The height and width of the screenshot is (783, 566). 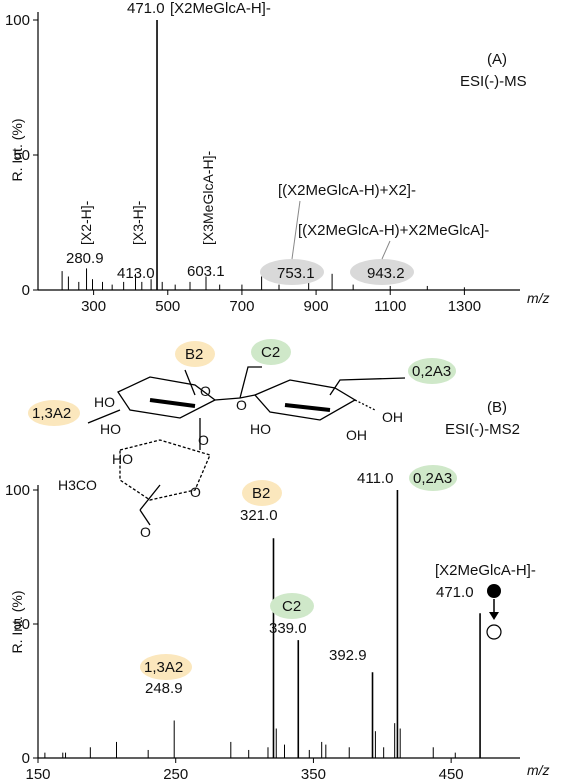 I want to click on struct-ho-4: HO, so click(x=122, y=459).